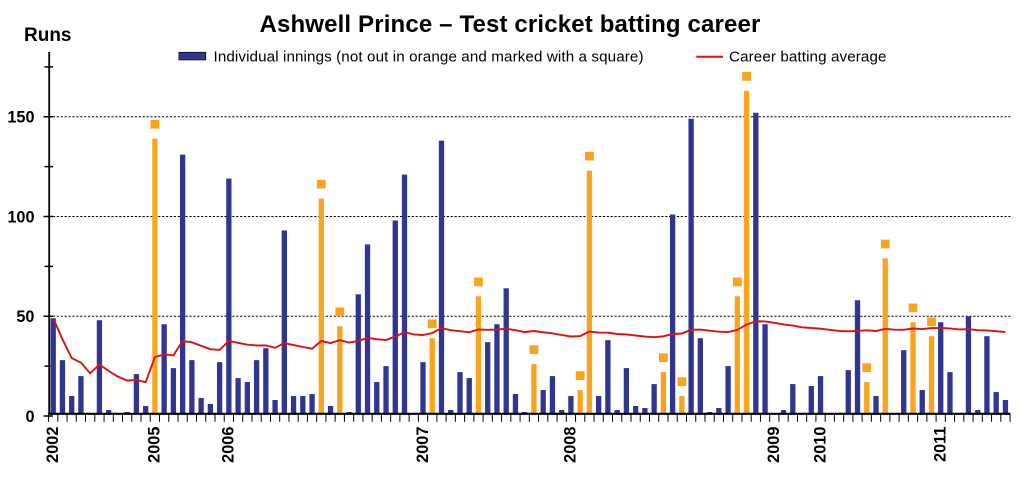 This screenshot has width=1024, height=478. Describe the element at coordinates (941, 444) in the screenshot. I see `svg-text: 2011` at that location.